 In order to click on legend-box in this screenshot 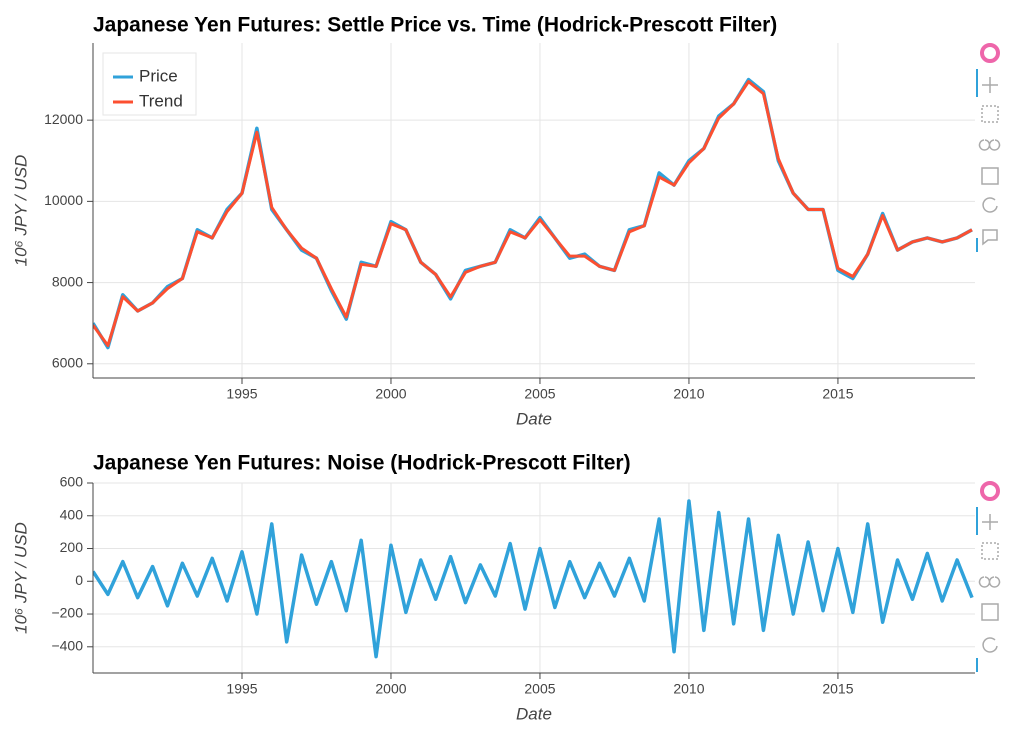, I will do `click(149, 84)`.